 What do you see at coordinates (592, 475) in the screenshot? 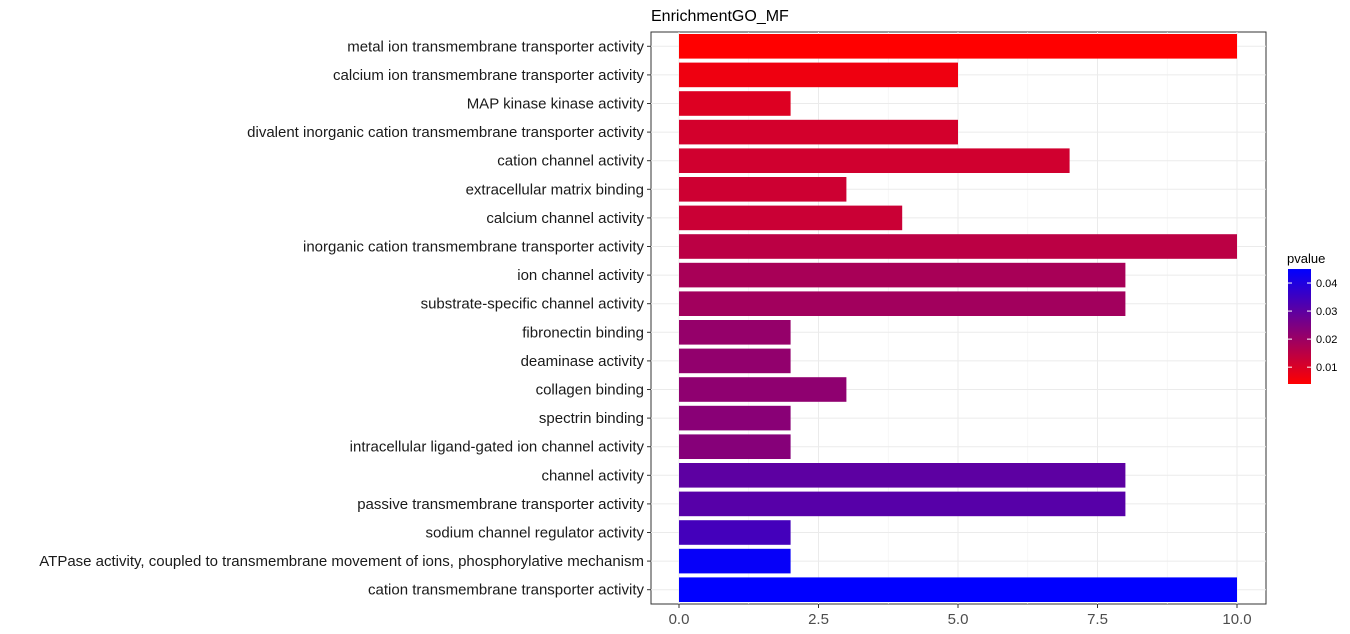
I see `category-label: channel activity` at bounding box center [592, 475].